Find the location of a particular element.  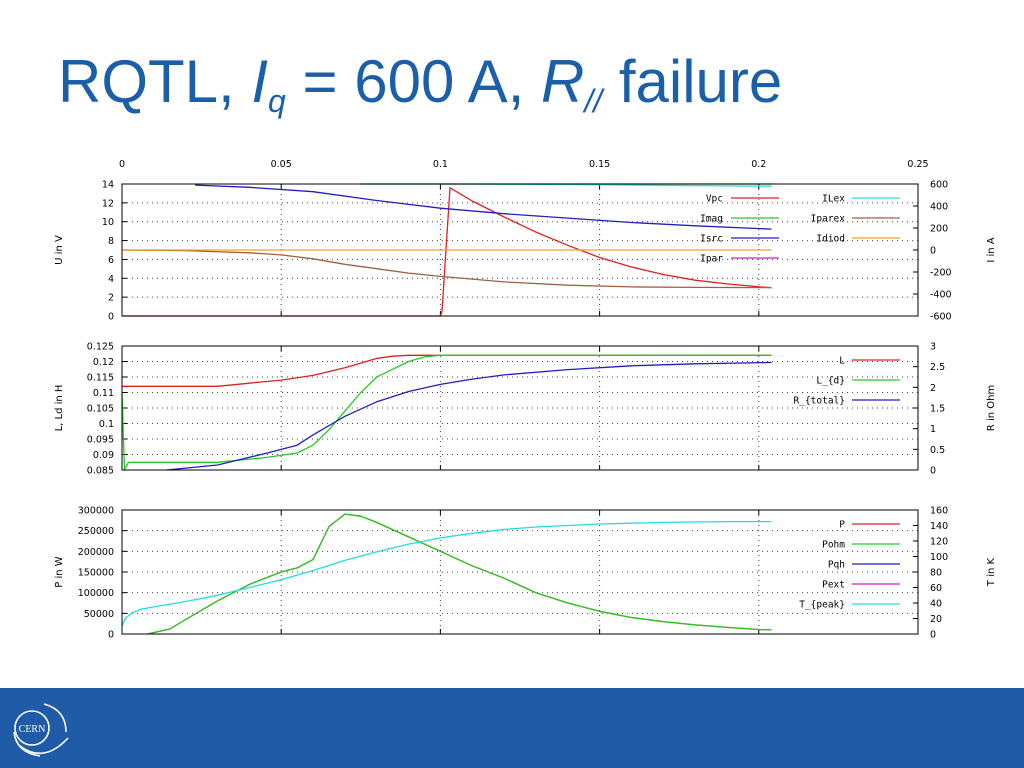

y-tick-label: 0.1 is located at coordinates (106, 424).